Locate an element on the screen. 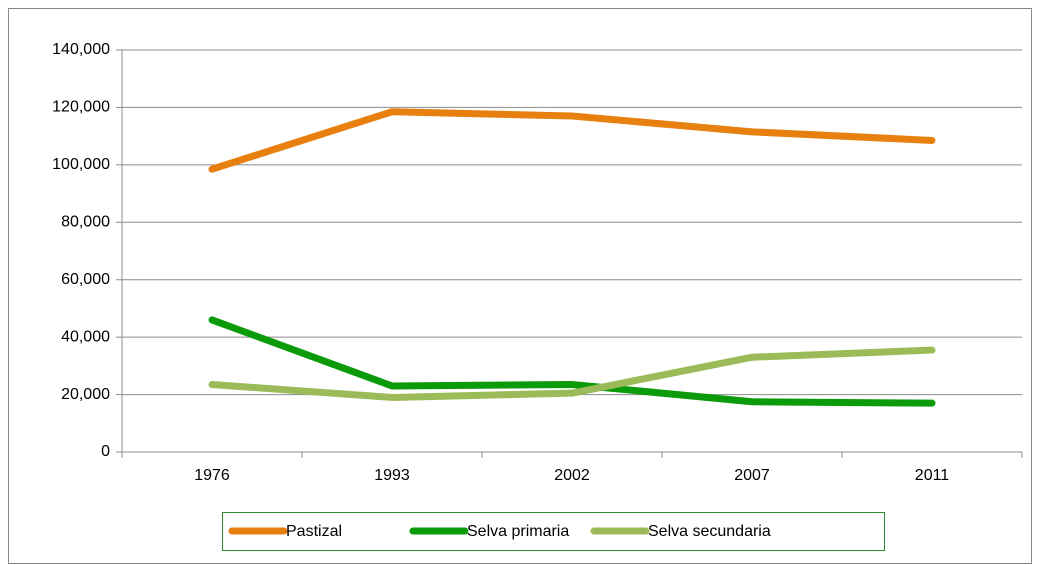 The width and height of the screenshot is (1041, 565). x-tick-label: 2002 is located at coordinates (572, 475).